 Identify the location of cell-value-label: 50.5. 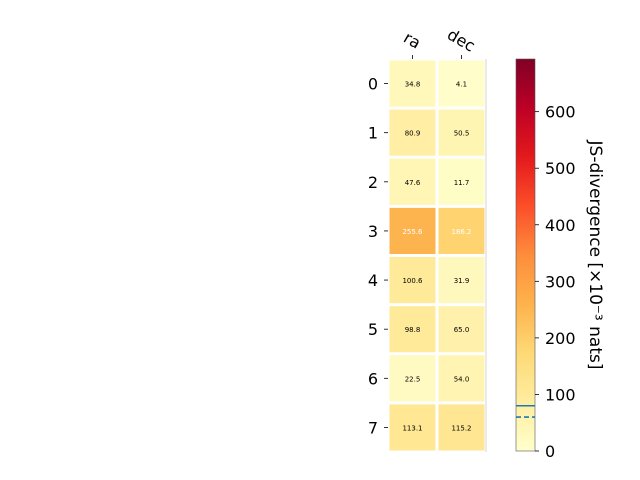
(462, 134).